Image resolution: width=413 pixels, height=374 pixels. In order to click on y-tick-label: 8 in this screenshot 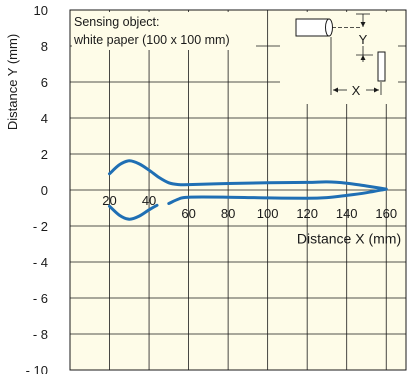, I will do `click(44, 46)`.